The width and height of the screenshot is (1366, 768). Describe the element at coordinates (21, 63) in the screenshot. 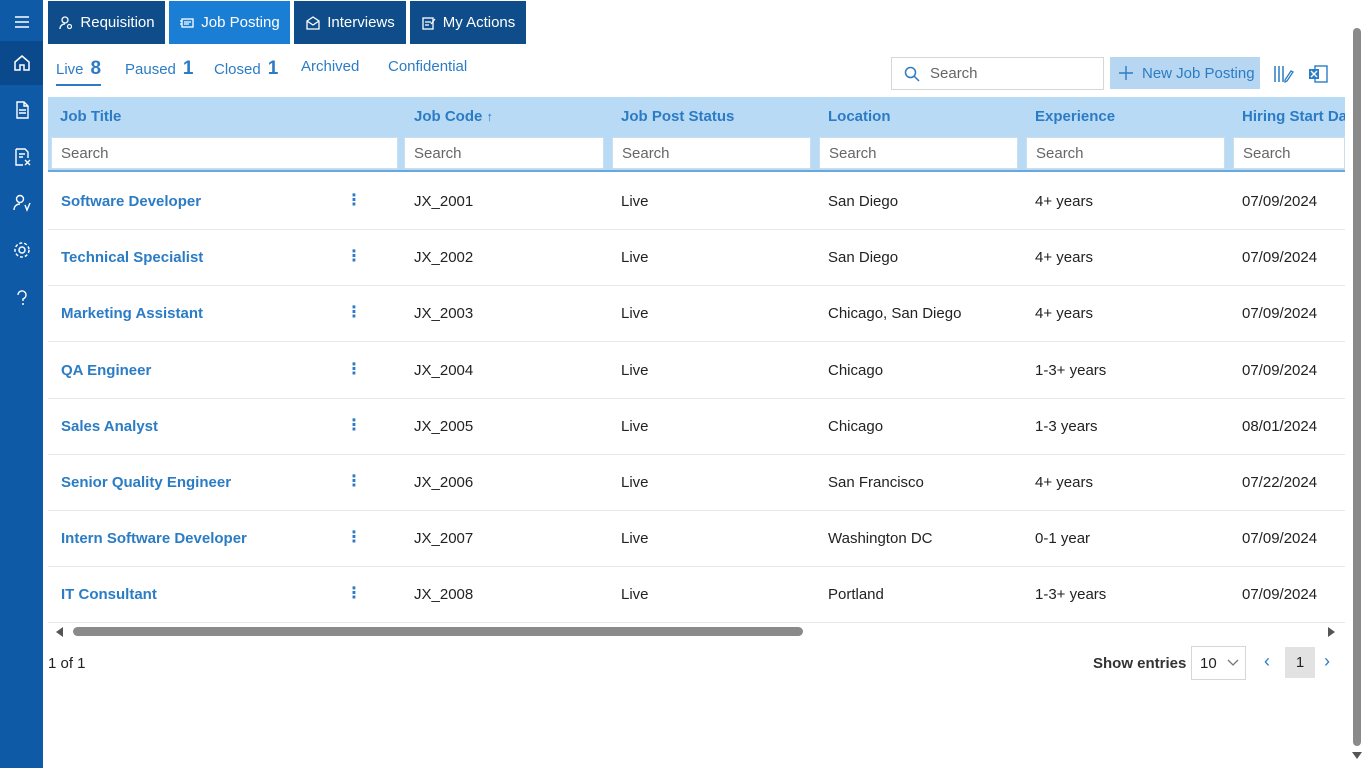

I see `home-icon` at that location.